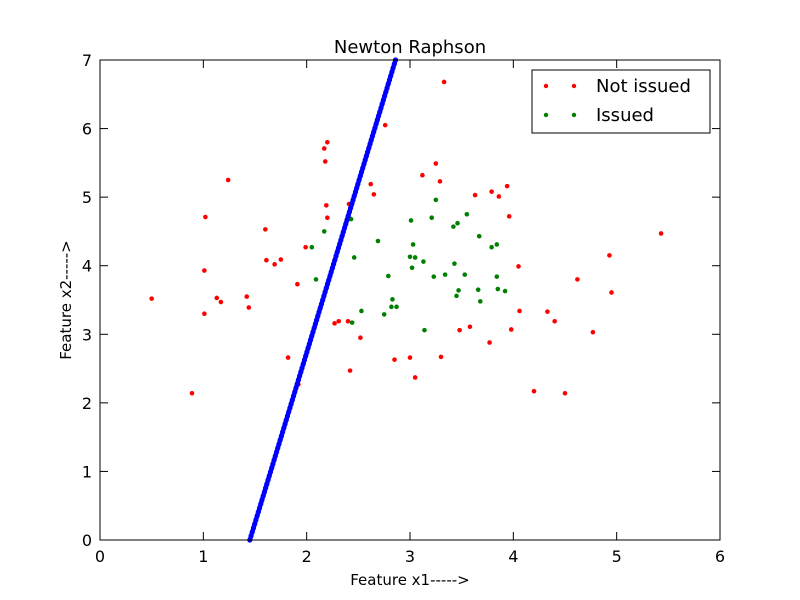 The height and width of the screenshot is (600, 800). I want to click on legend: Not issued Issued, so click(621, 101).